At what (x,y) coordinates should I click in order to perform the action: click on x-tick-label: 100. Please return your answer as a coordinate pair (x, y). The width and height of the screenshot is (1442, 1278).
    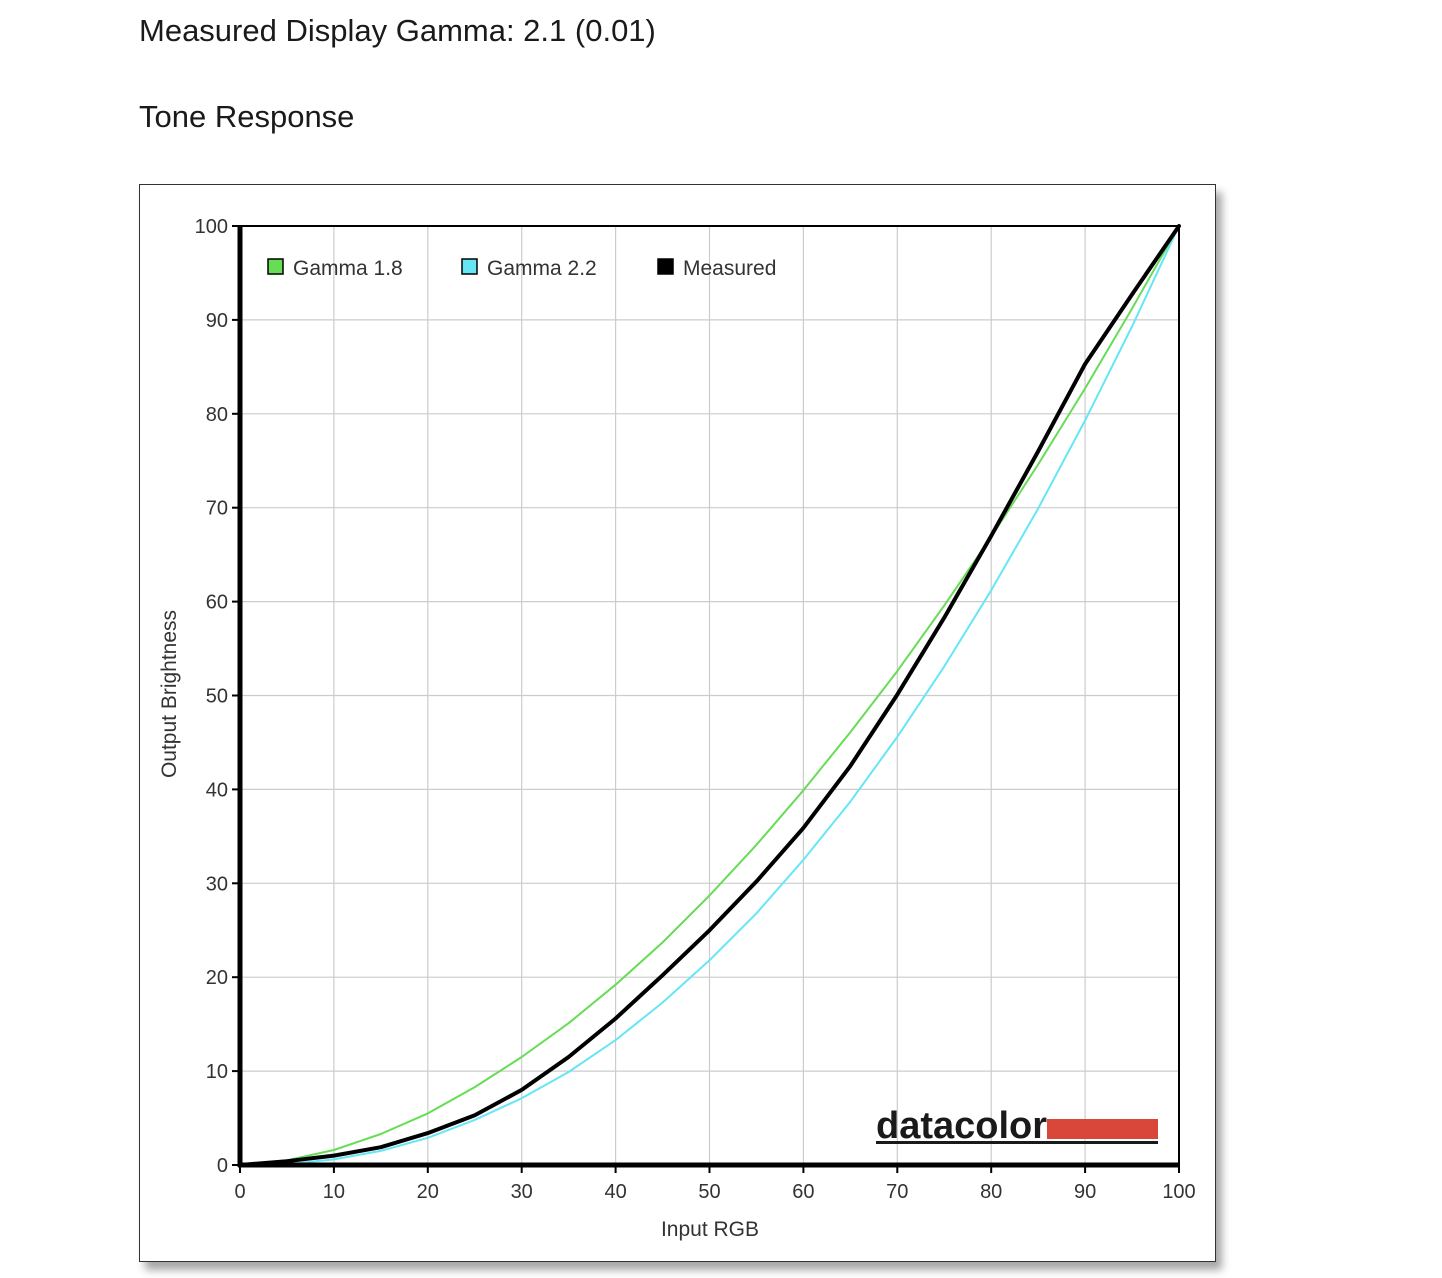
    Looking at the image, I should click on (1178, 1192).